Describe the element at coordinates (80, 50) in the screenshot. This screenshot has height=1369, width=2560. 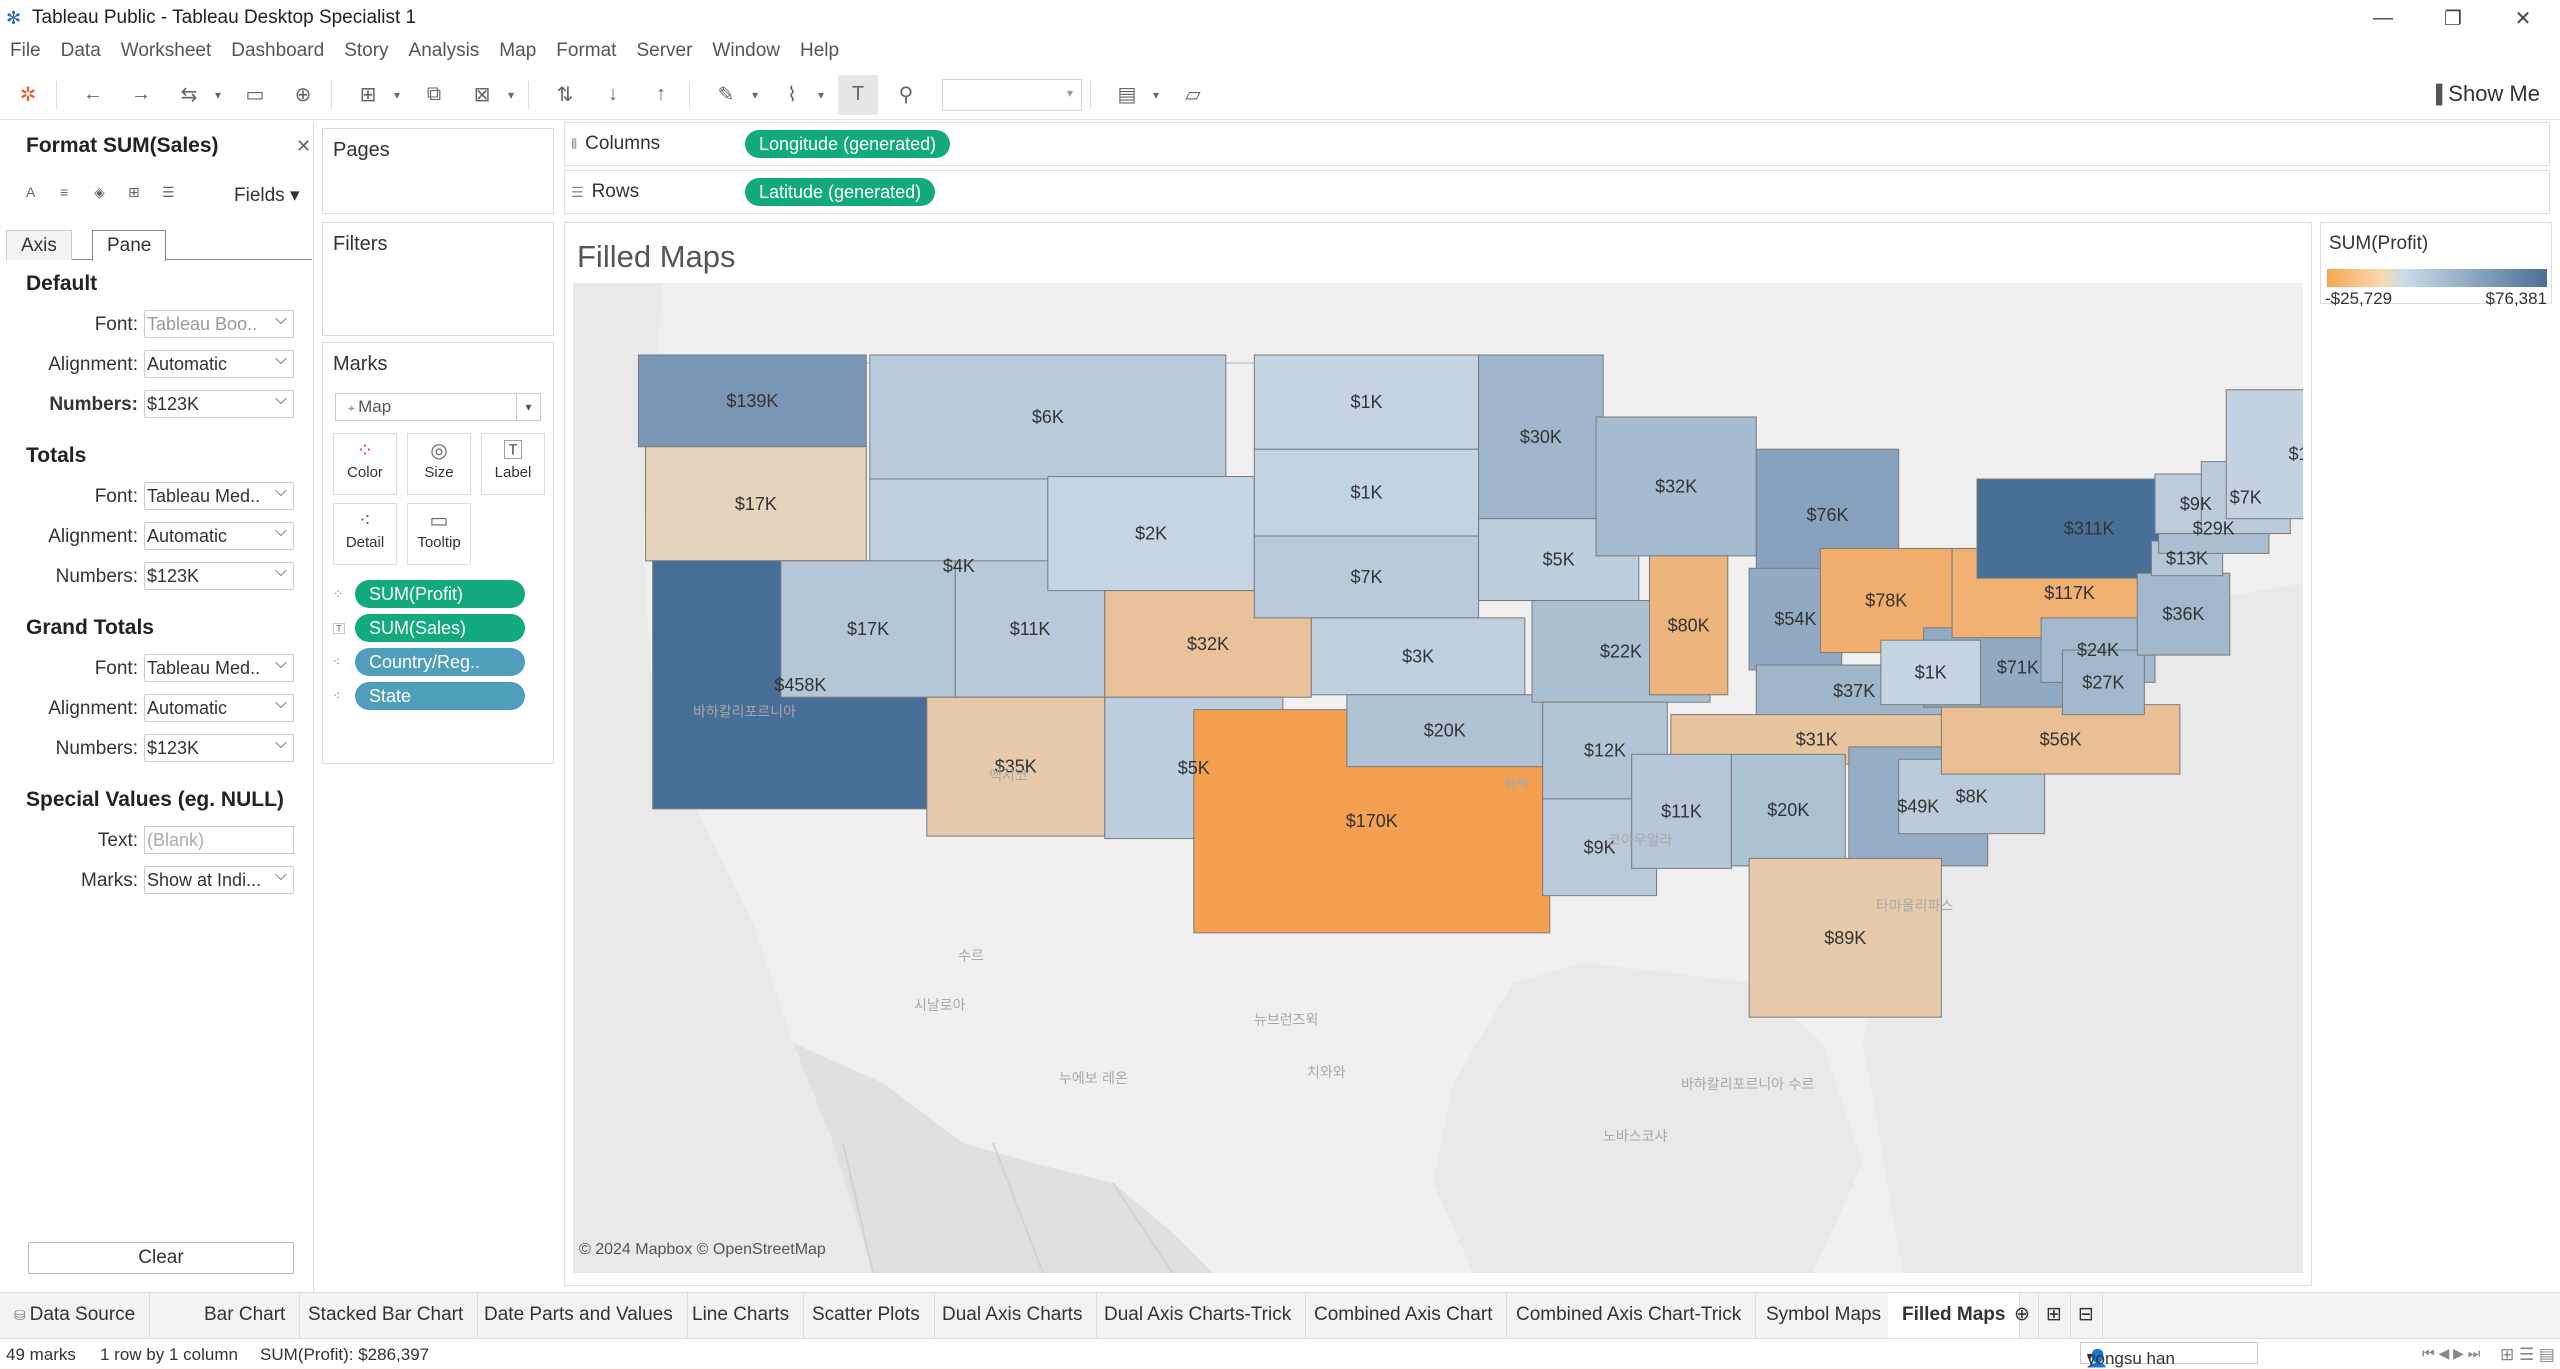
I see `menu-data: Data` at that location.